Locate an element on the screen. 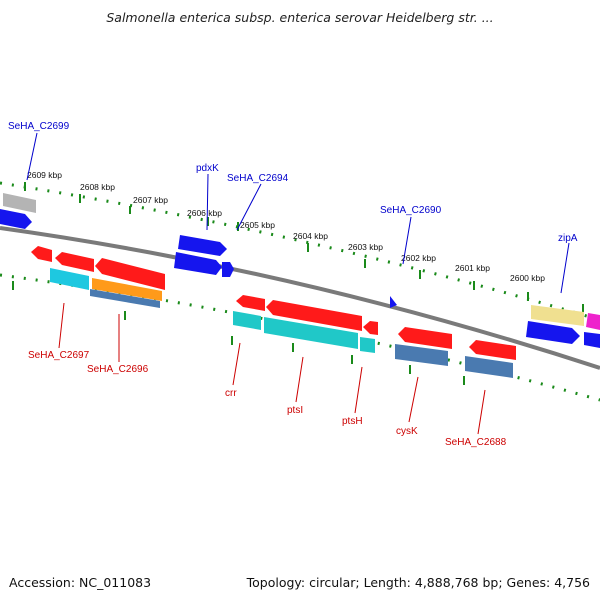  scale-tick-label: 2609 kbp is located at coordinates (44, 175).